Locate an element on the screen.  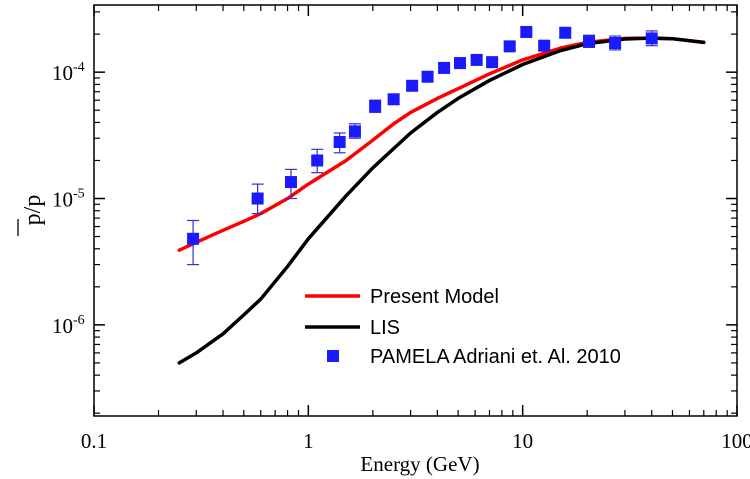
y-tick-label: 10⁻⁶ is located at coordinates (68, 325).